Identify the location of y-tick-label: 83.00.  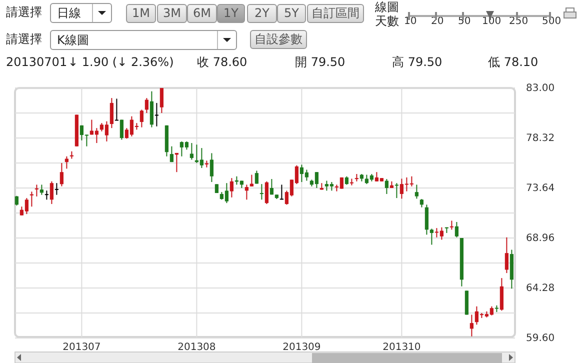
(540, 88).